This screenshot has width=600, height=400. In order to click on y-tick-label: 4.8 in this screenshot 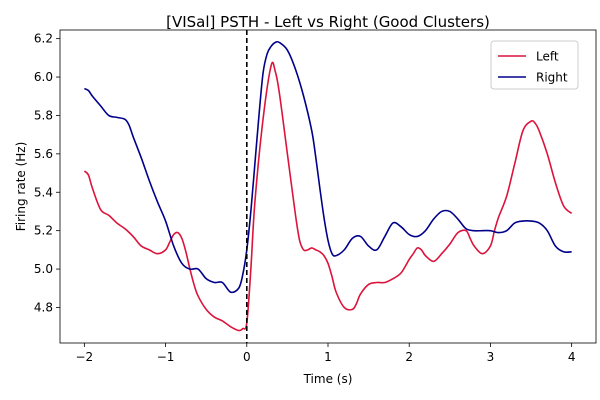, I will do `click(43, 307)`.